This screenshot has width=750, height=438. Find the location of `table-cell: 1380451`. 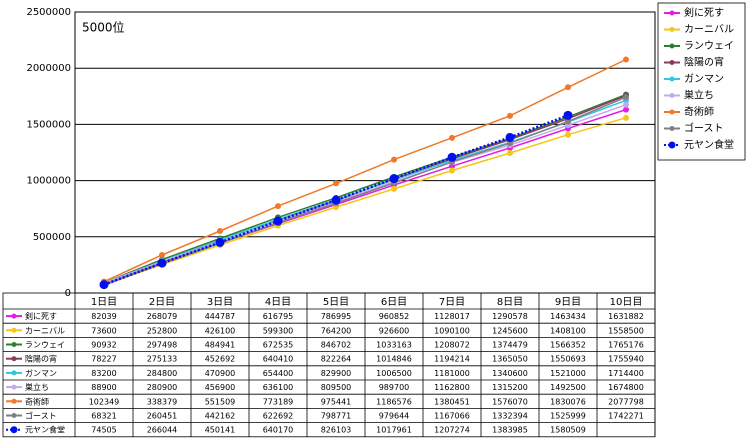

table-cell: 1380451 is located at coordinates (452, 401).